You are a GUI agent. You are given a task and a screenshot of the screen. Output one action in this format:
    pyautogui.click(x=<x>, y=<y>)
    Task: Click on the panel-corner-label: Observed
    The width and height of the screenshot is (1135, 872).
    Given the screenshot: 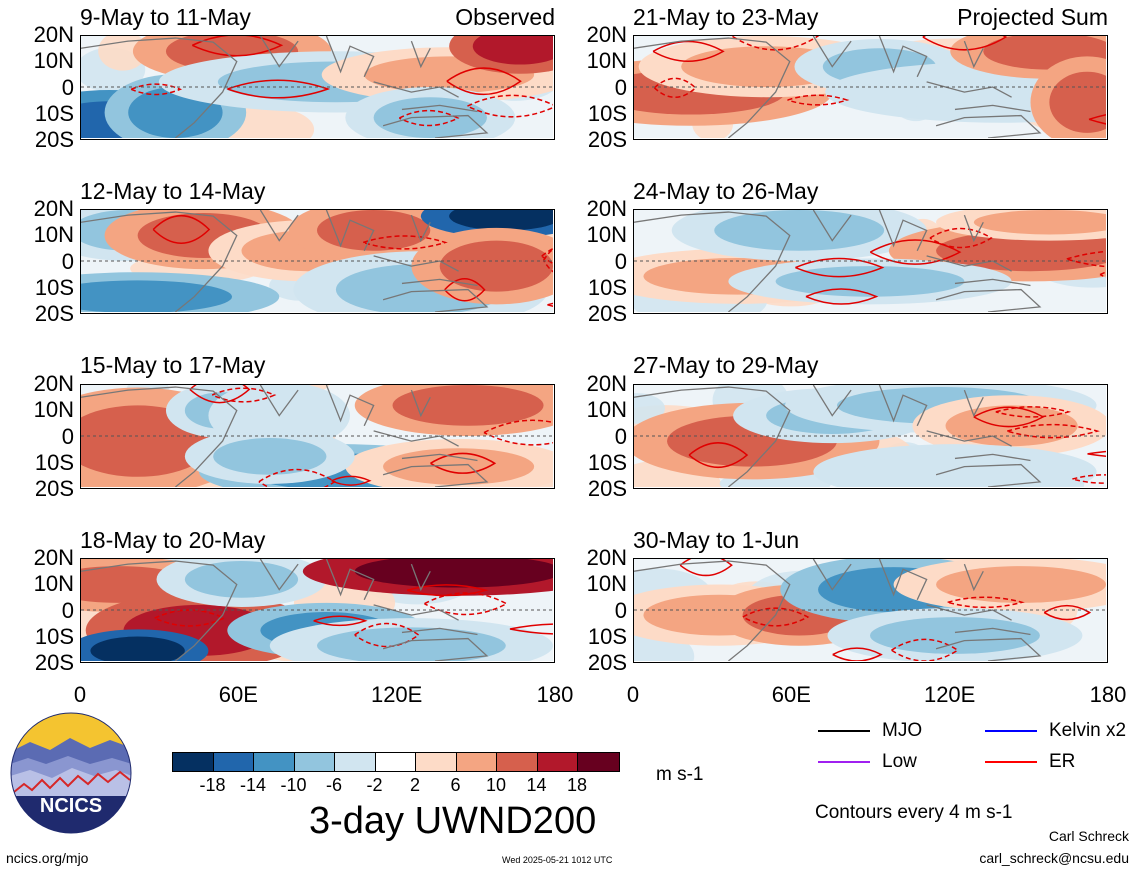 What is the action you would take?
    pyautogui.click(x=505, y=17)
    